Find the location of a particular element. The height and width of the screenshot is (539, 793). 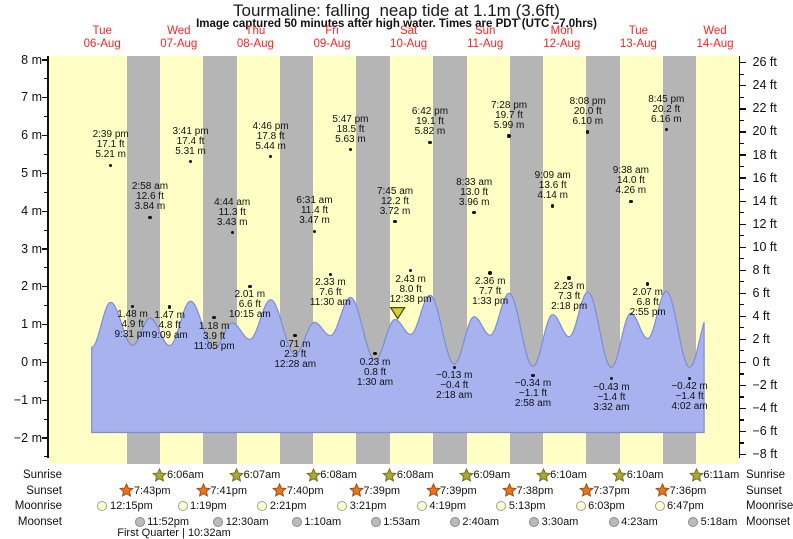

high-tide-label: 8:33 am 13.0 ft 3.96 m is located at coordinates (474, 192).